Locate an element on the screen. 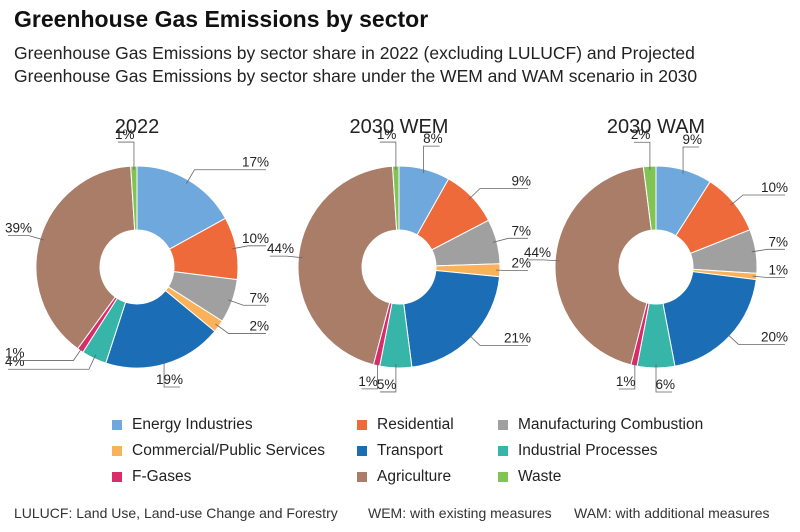 The width and height of the screenshot is (800, 532). legend-label: F-Gases is located at coordinates (162, 476).